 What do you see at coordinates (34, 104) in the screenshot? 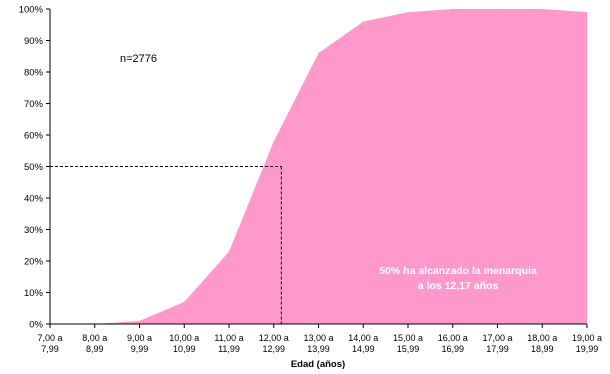
I see `y-tick-label: 70%` at bounding box center [34, 104].